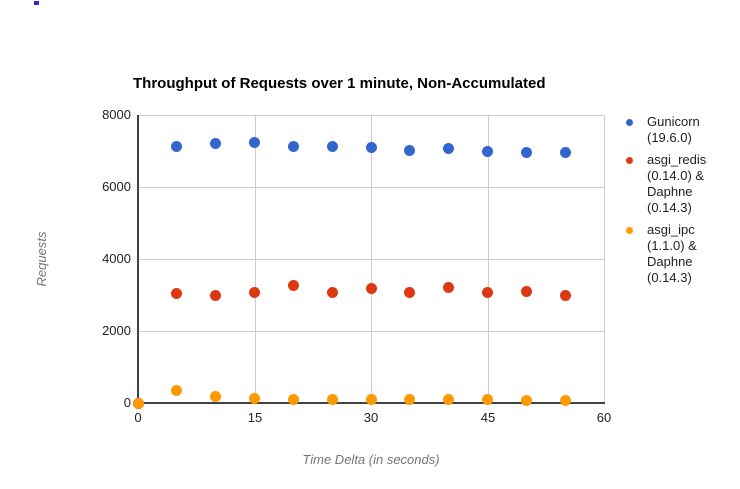 The image size is (740, 489). I want to click on legend-line: (0.14.0) &, so click(676, 175).